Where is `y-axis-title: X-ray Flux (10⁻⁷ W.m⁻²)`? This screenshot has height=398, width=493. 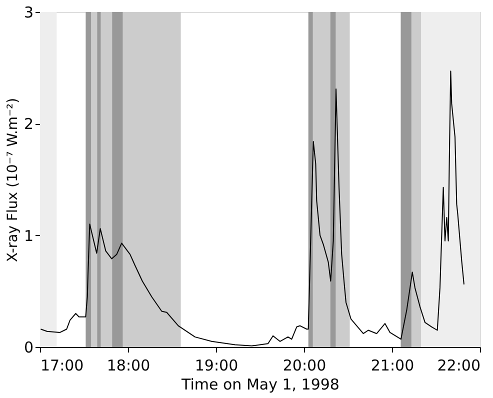 y-axis-title: X-ray Flux (10⁻⁷ W.m⁻²) is located at coordinates (12, 180).